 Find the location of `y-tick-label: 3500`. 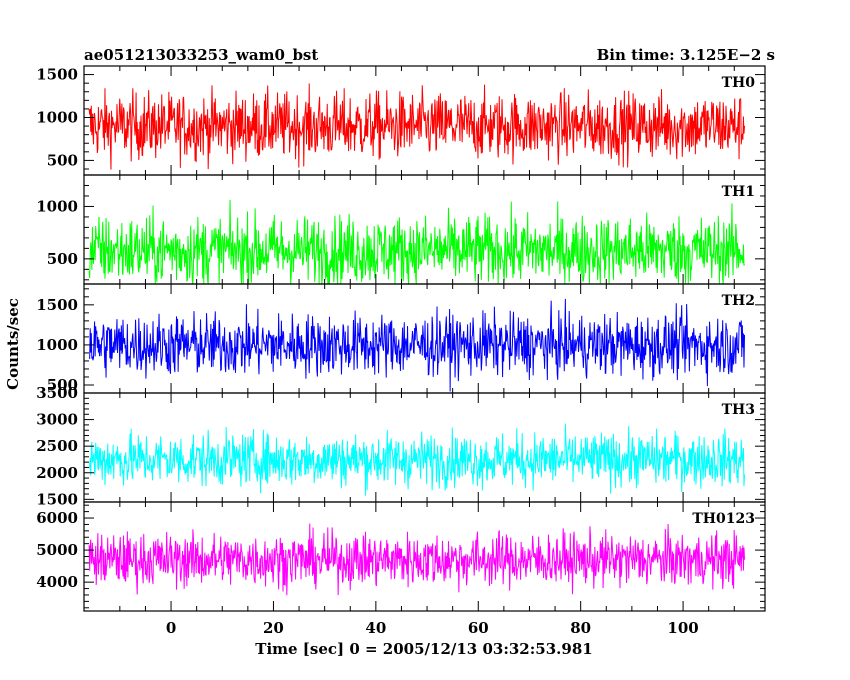

y-tick-label: 3500 is located at coordinates (57, 393).